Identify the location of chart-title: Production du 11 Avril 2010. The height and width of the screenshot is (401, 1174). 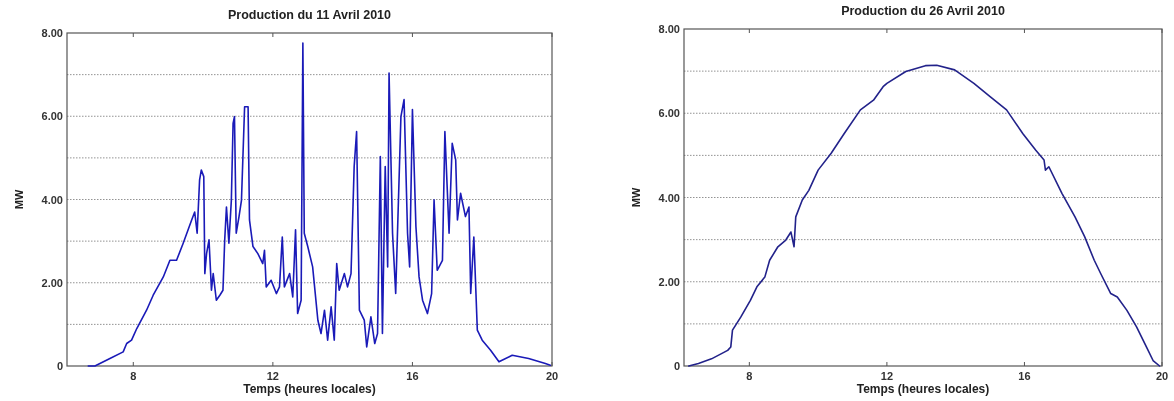
(309, 15).